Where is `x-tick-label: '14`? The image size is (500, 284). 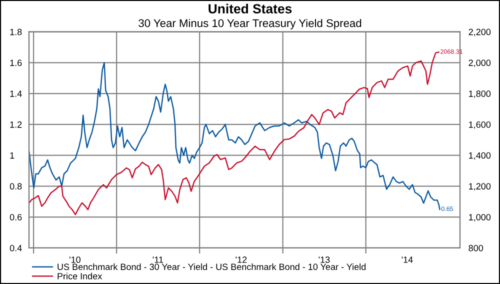 x-tick-label: '14 is located at coordinates (407, 259).